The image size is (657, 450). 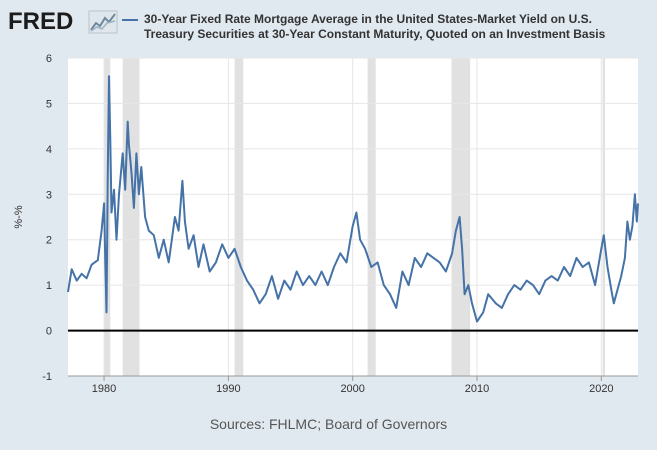 What do you see at coordinates (103, 22) in the screenshot?
I see `line-chart-icon` at bounding box center [103, 22].